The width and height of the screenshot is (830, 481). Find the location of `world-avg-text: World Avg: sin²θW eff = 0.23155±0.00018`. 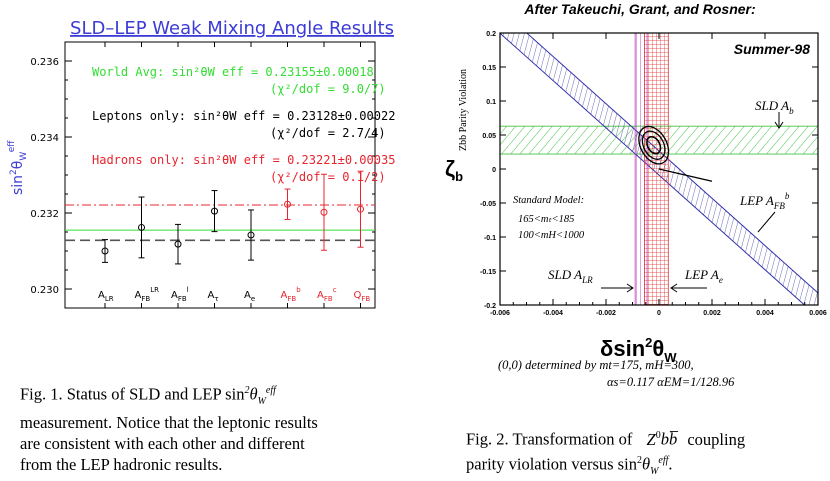

world-avg-text: World Avg: sin²θW eff = 0.23155±0.00018 is located at coordinates (233, 72).